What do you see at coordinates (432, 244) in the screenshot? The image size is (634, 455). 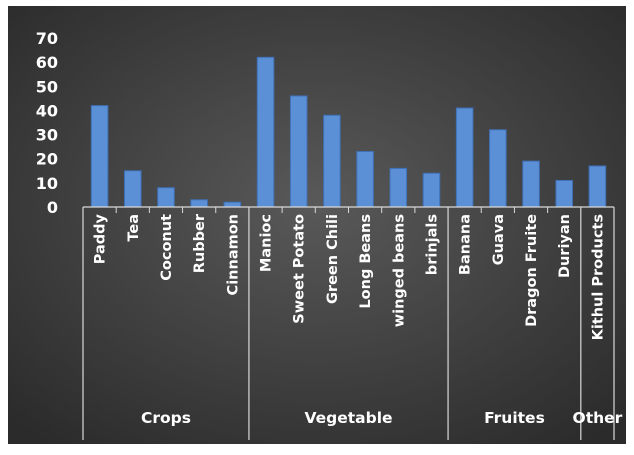 I see `category-label: brinjals` at bounding box center [432, 244].